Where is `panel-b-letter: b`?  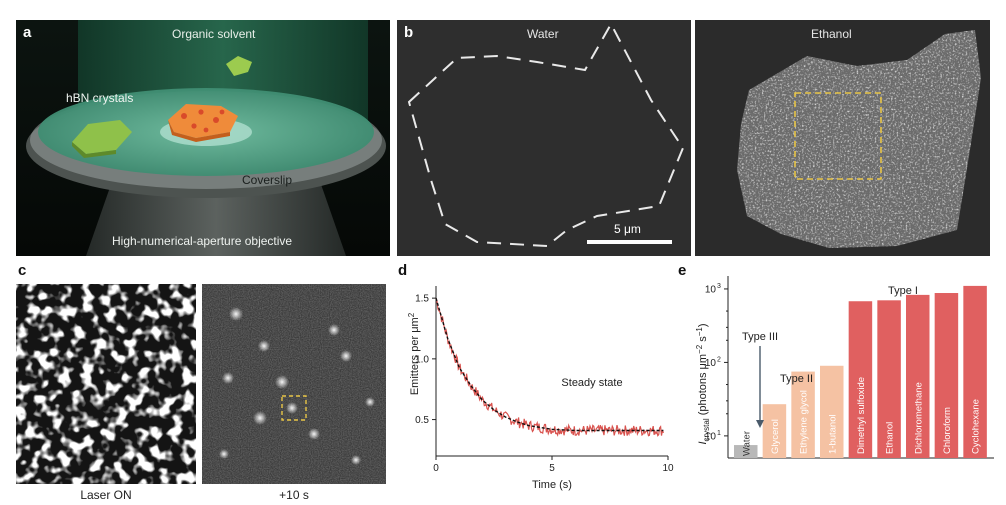 panel-b-letter: b is located at coordinates (408, 32).